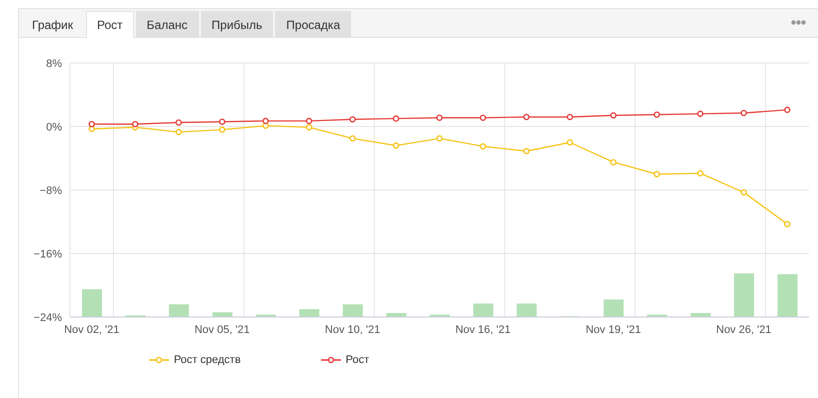 This screenshot has width=818, height=398. I want to click on text: Просадка, so click(313, 24).